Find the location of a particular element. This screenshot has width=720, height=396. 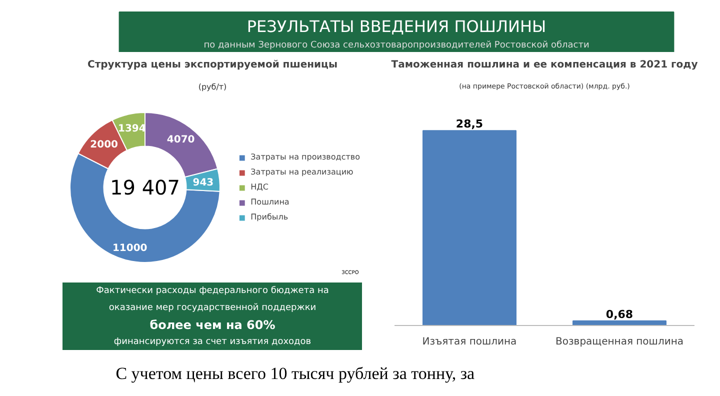

text: оказание мер государственной поддержки is located at coordinates (212, 308).